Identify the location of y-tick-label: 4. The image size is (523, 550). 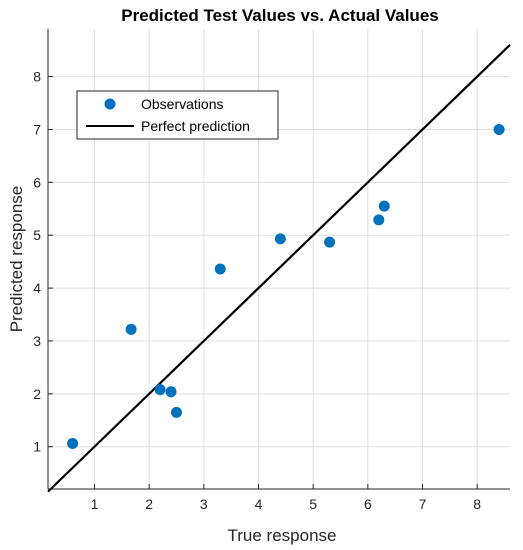
(37, 288).